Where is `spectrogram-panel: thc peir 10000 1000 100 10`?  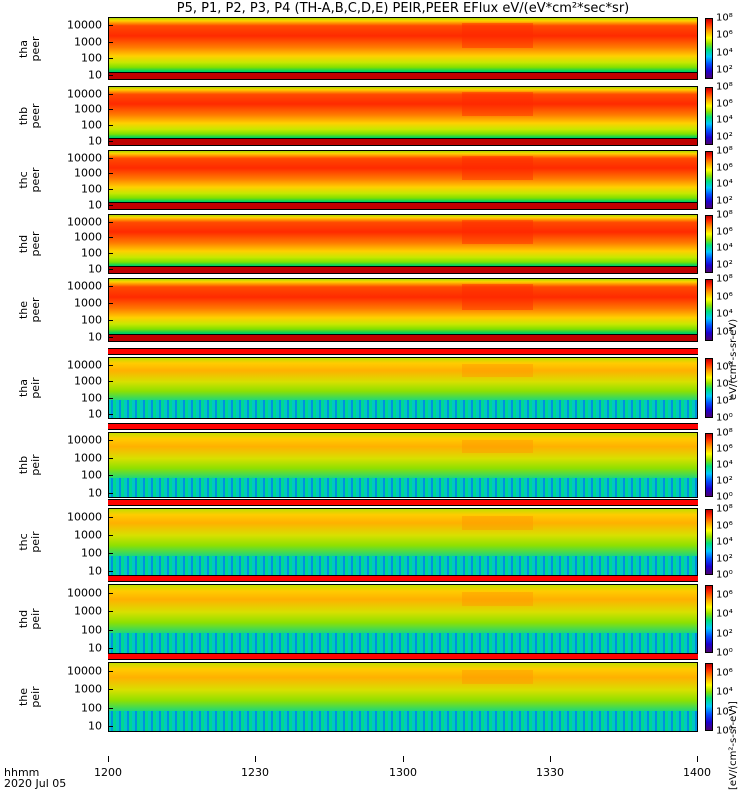 spectrogram-panel: thc peir 10000 1000 100 10 is located at coordinates (357, 538).